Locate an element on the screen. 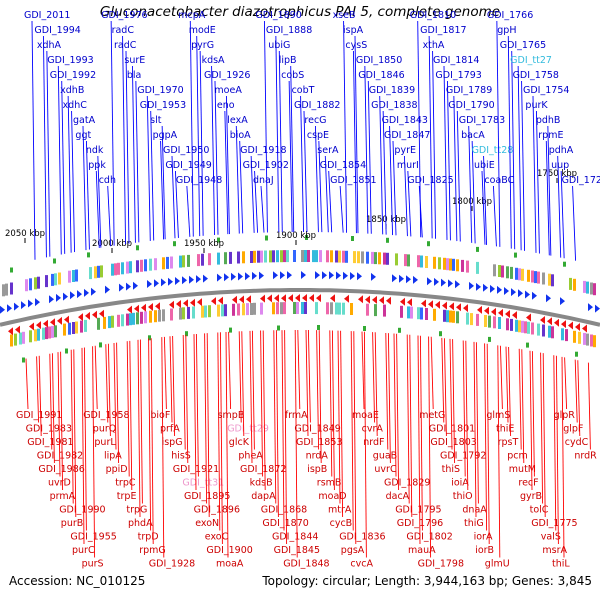  gene-label: valS is located at coordinates (551, 537).